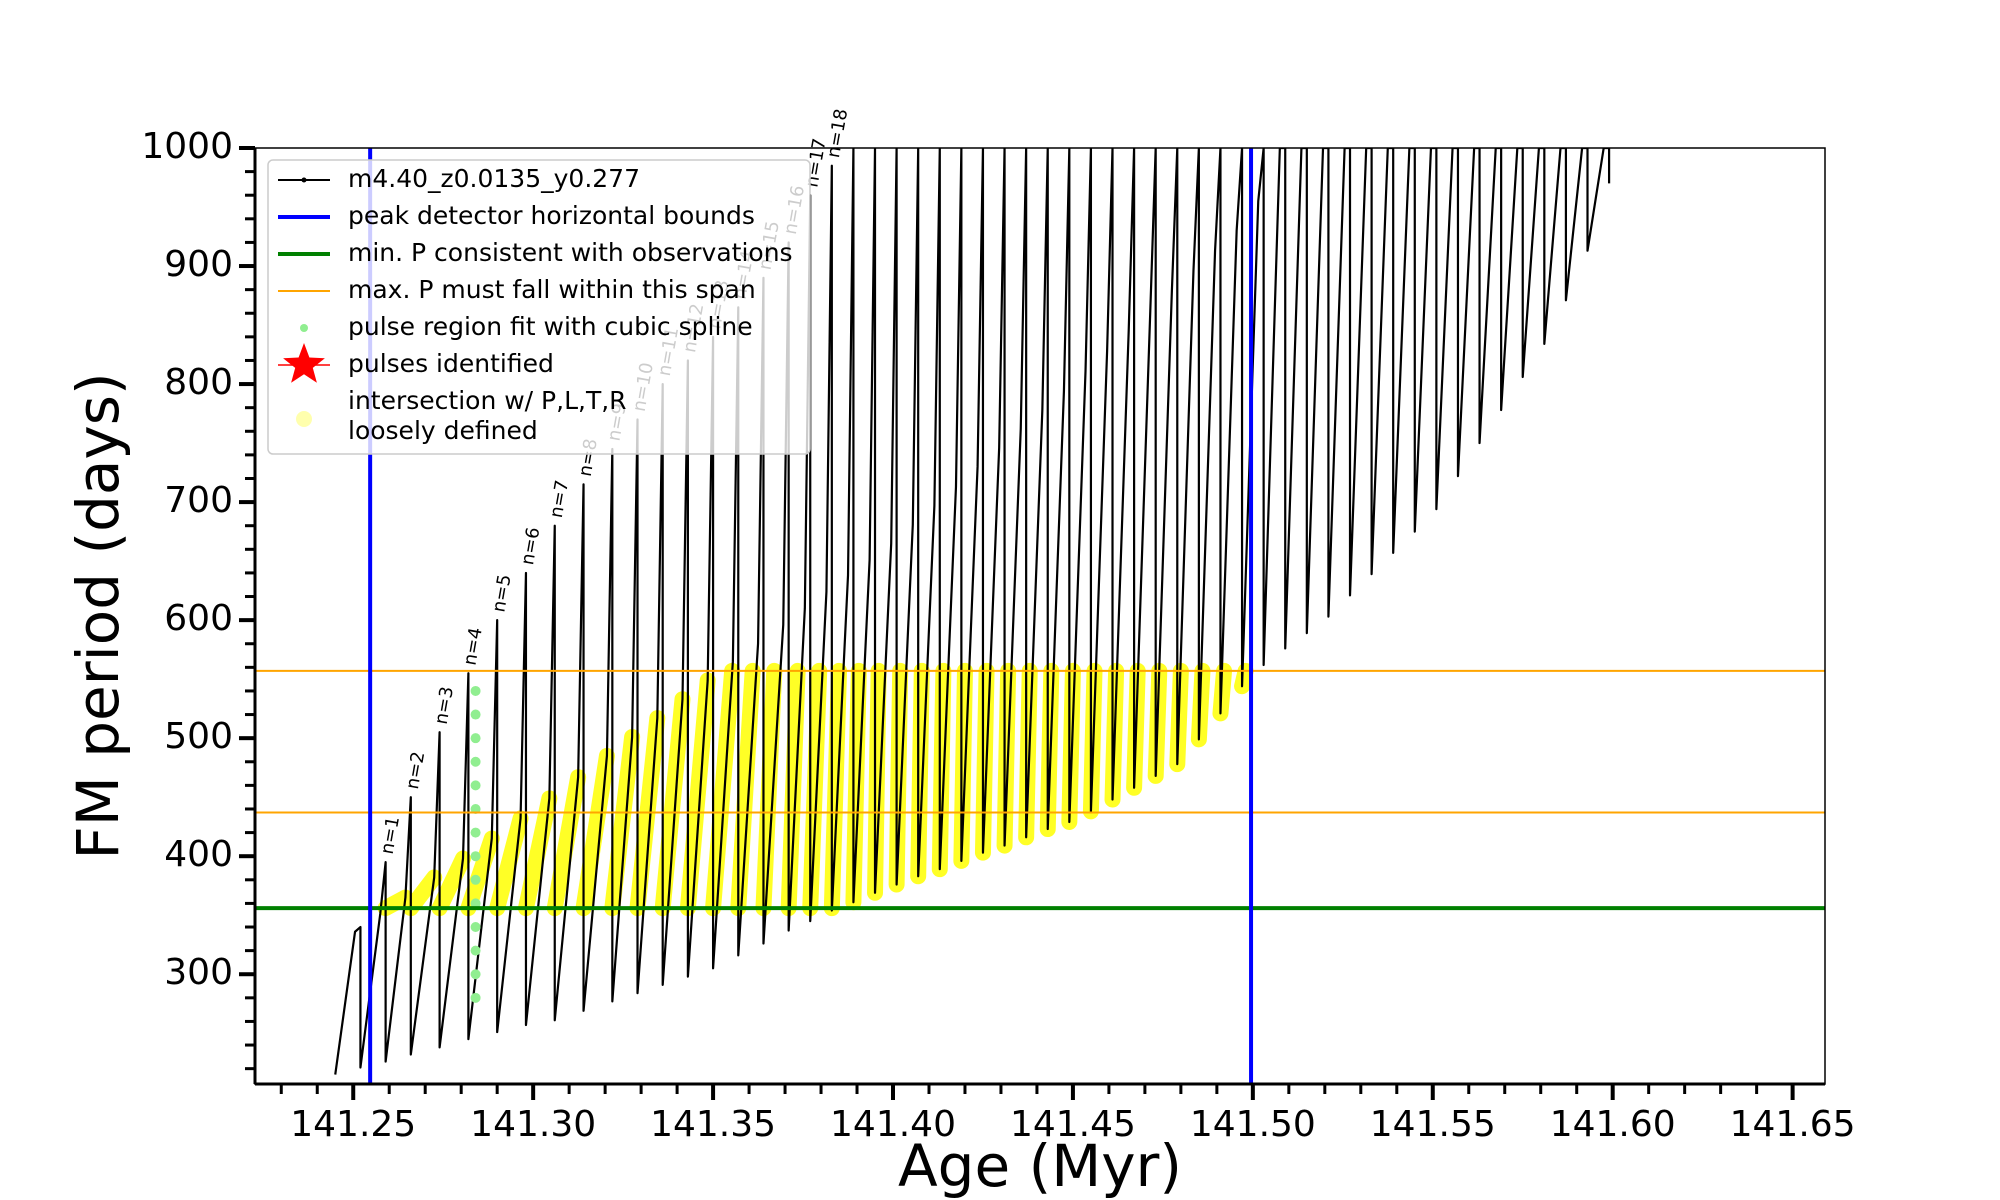 The width and height of the screenshot is (2000, 1200). What do you see at coordinates (198, 736) in the screenshot?
I see `y-tick-label: 500` at bounding box center [198, 736].